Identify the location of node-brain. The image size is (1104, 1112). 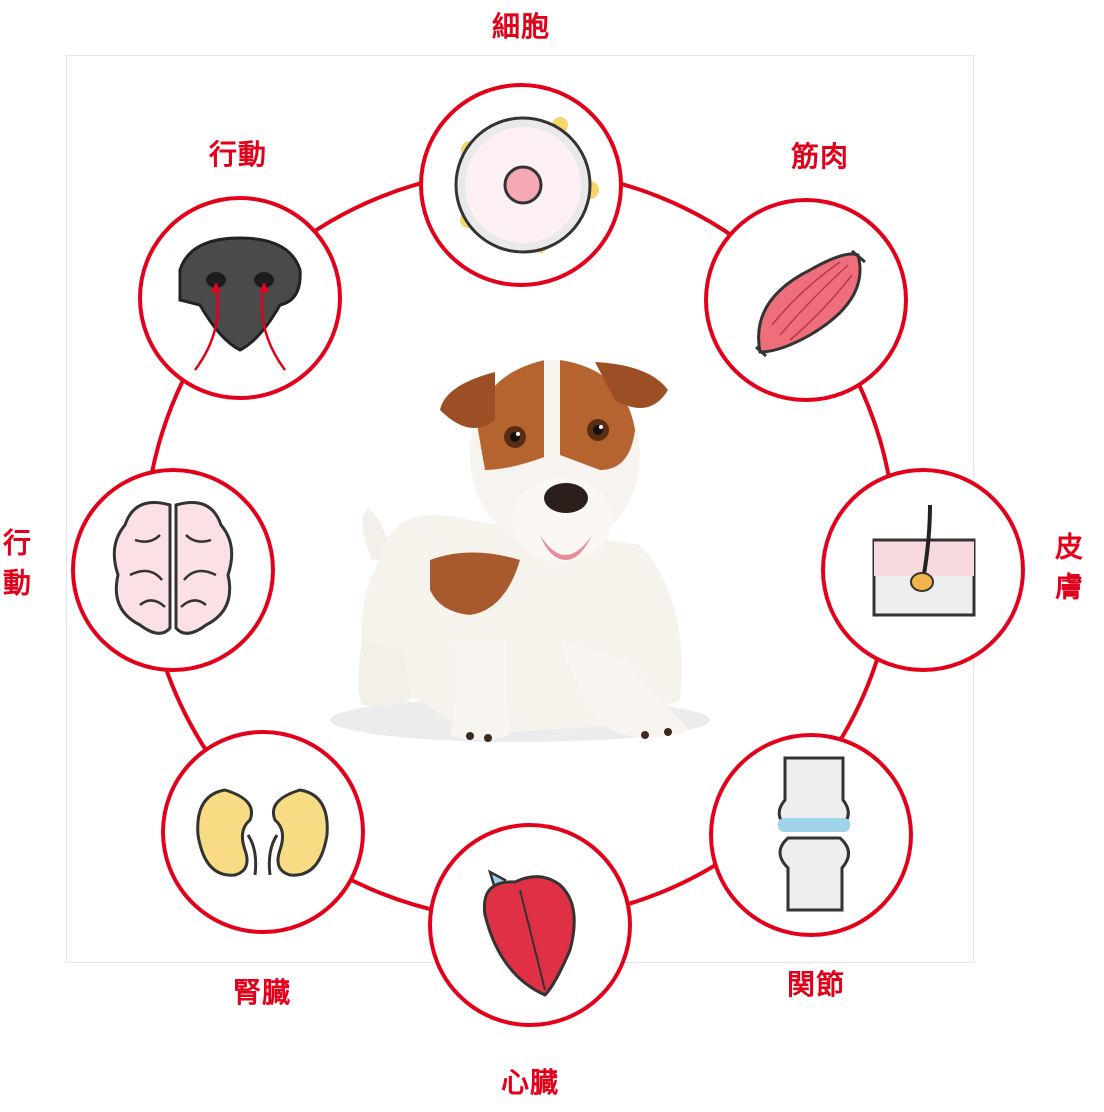
(173, 570).